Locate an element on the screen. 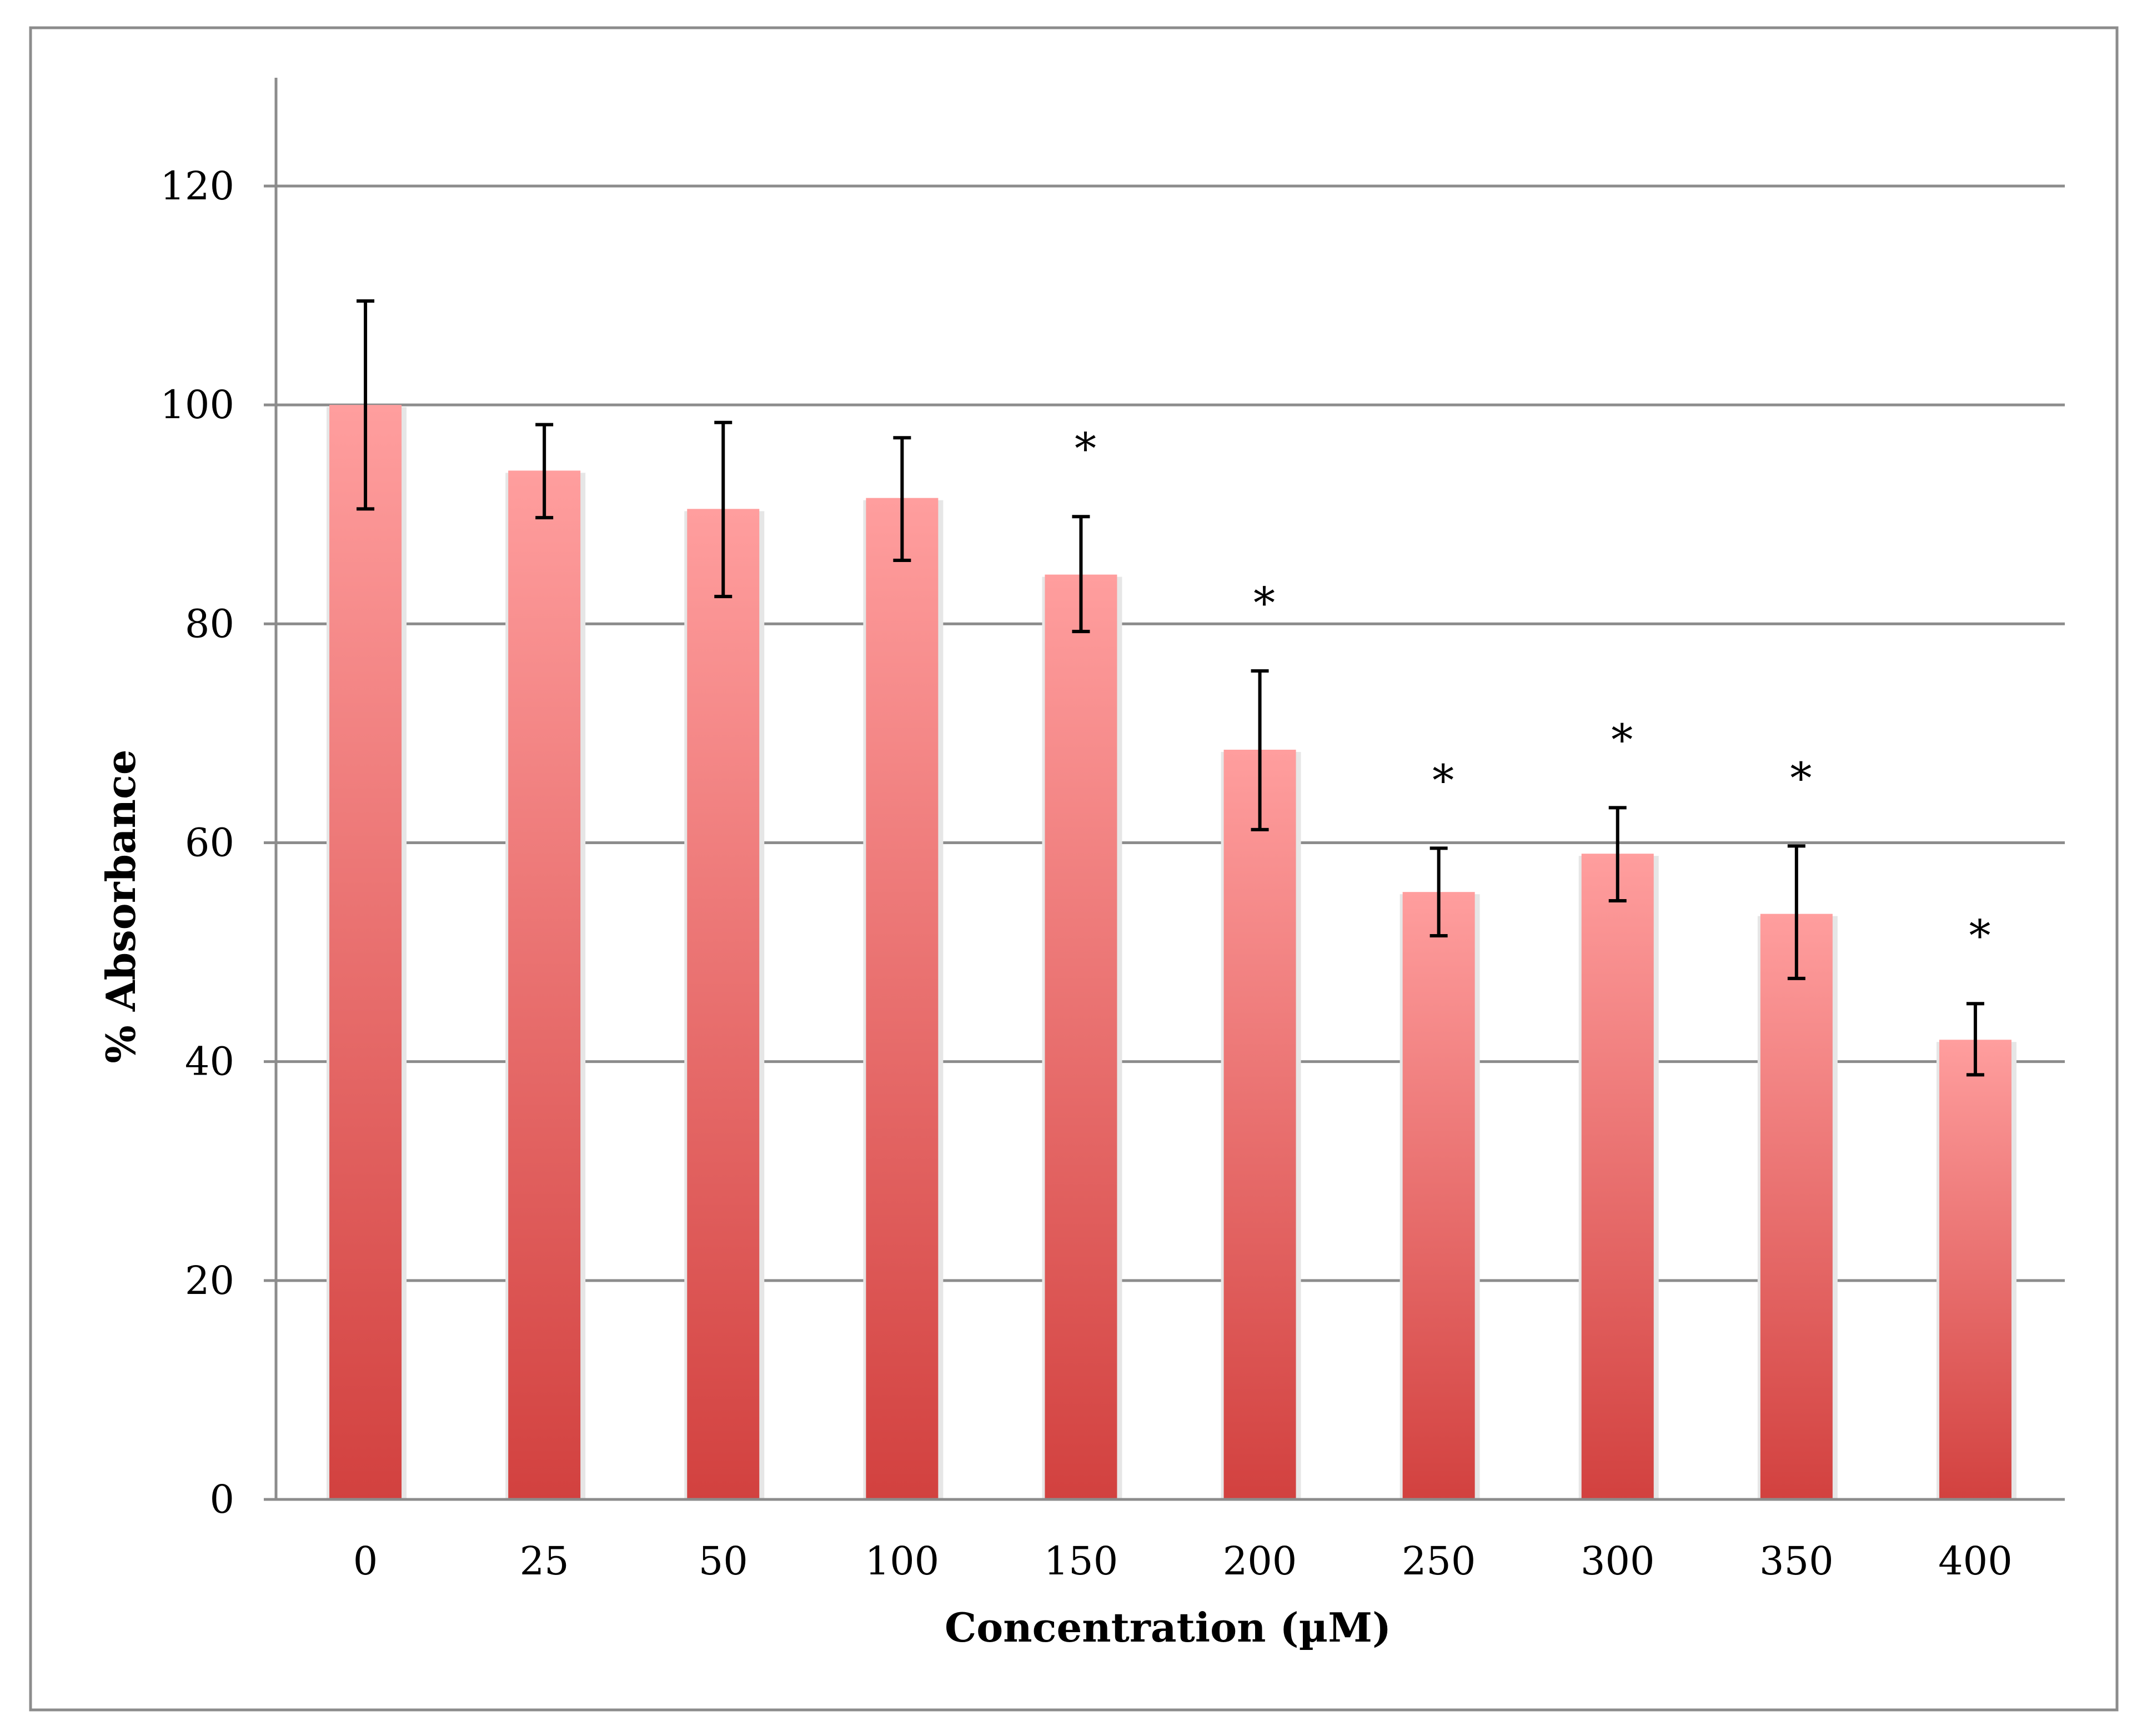 The height and width of the screenshot is (1736, 2142). y-tick-labels: 0 20 40 60 80 100 120 is located at coordinates (218, 842).